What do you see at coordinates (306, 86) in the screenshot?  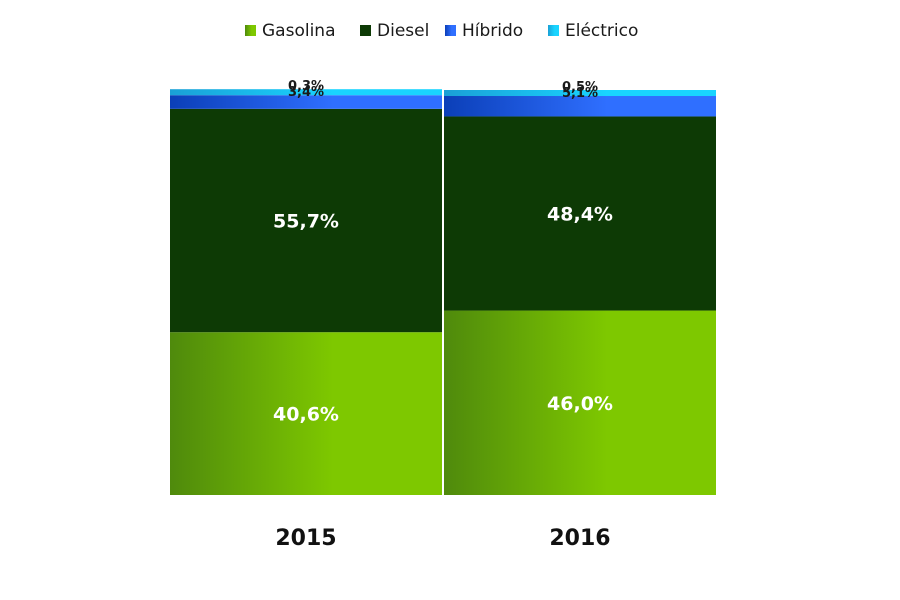 I see `data-label-electrico-2015: 0,3%` at bounding box center [306, 86].